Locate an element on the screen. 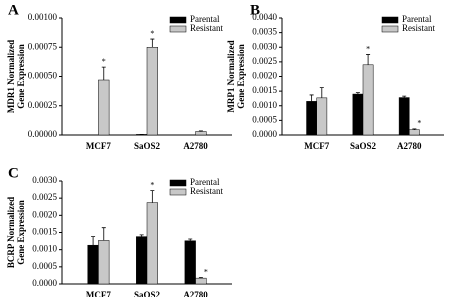 The height and width of the screenshot is (297, 474). panel-label: A is located at coordinates (13, 10).